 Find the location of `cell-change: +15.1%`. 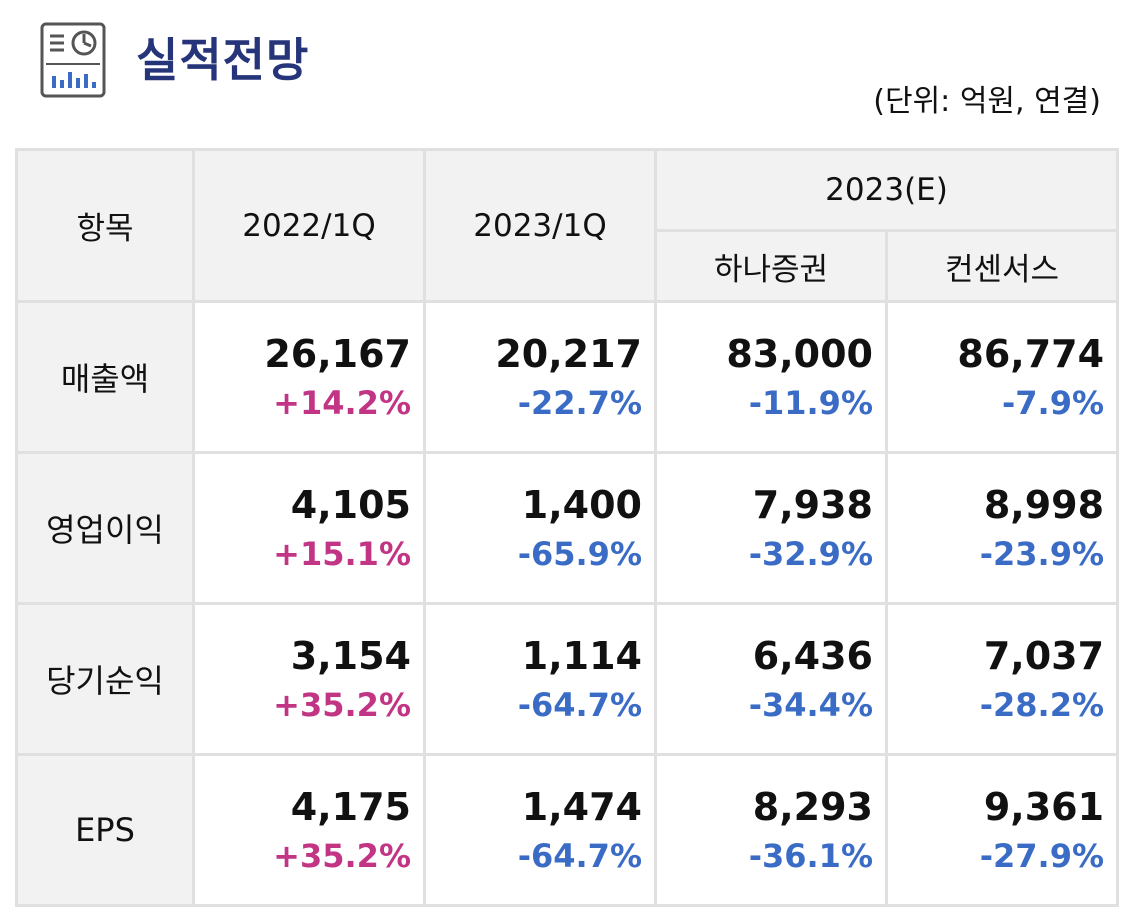

cell-change: +15.1% is located at coordinates (342, 554).